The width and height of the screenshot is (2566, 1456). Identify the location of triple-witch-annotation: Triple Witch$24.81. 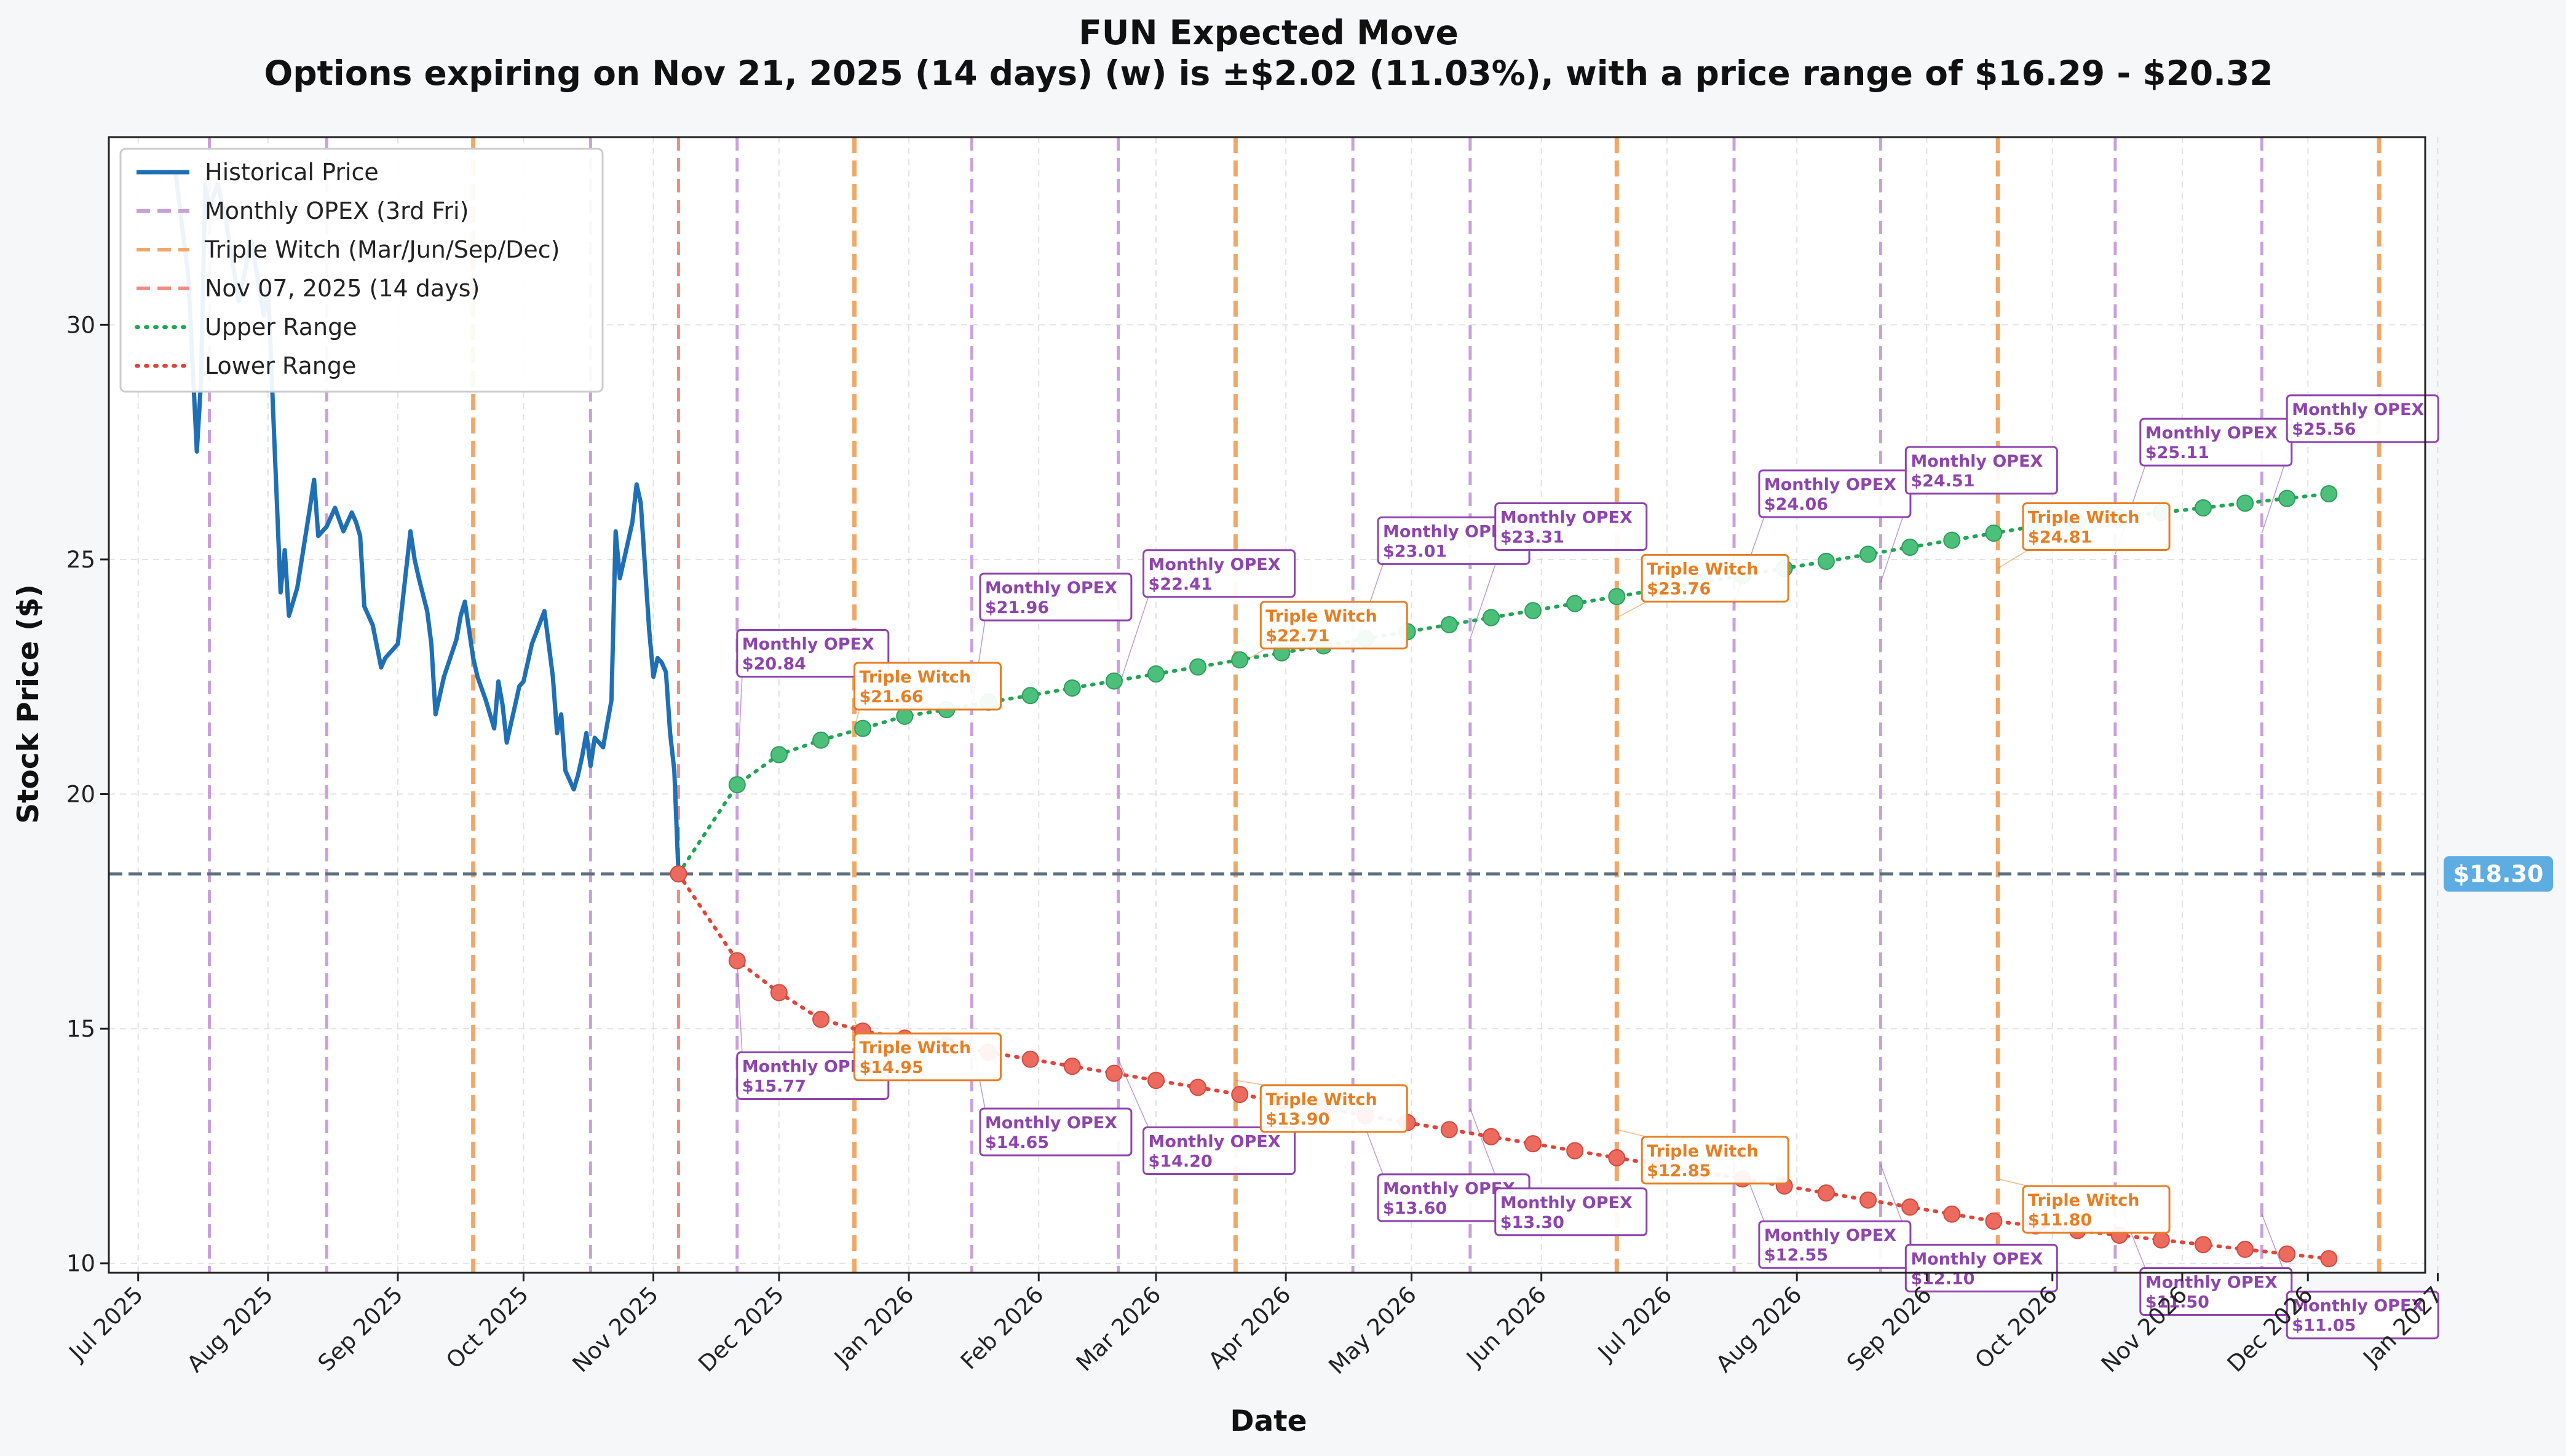
(2096, 527).